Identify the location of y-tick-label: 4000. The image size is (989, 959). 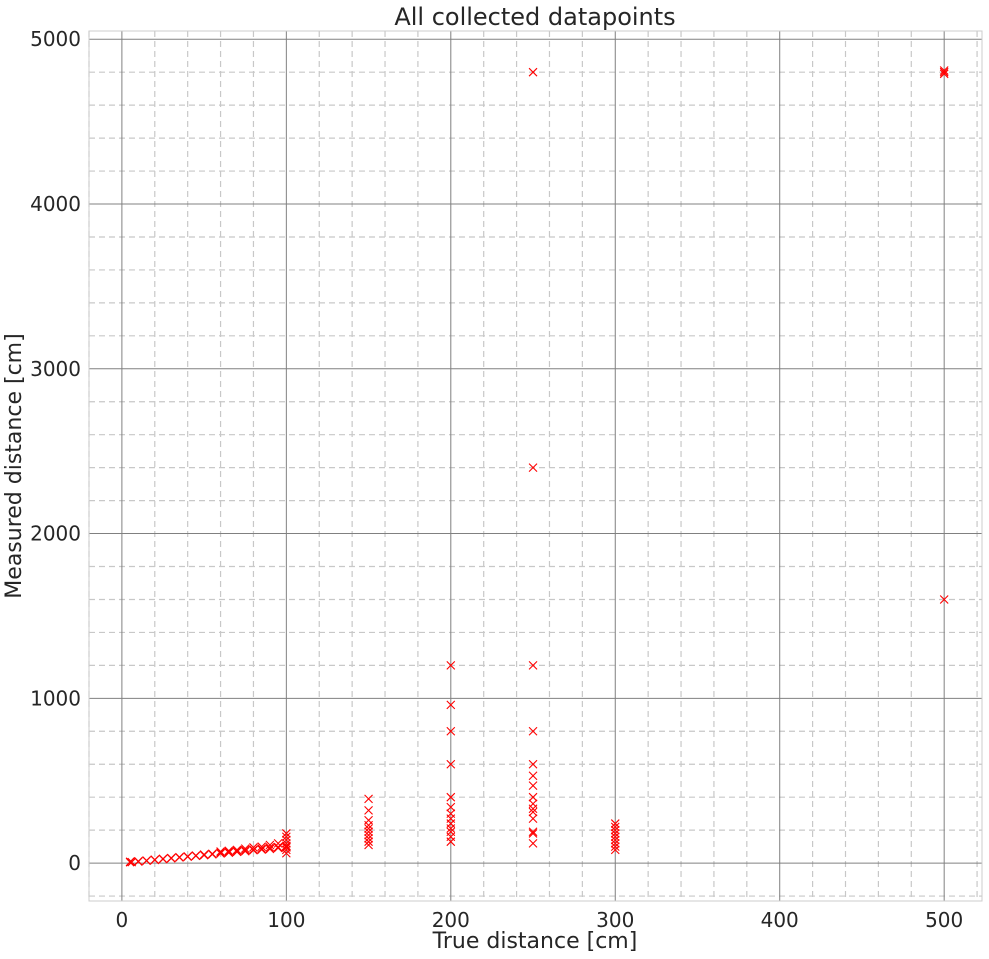
(55, 204).